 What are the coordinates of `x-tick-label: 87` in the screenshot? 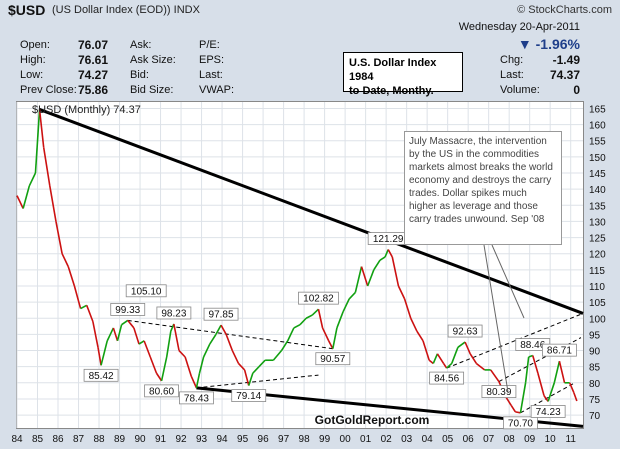 It's located at (79, 439).